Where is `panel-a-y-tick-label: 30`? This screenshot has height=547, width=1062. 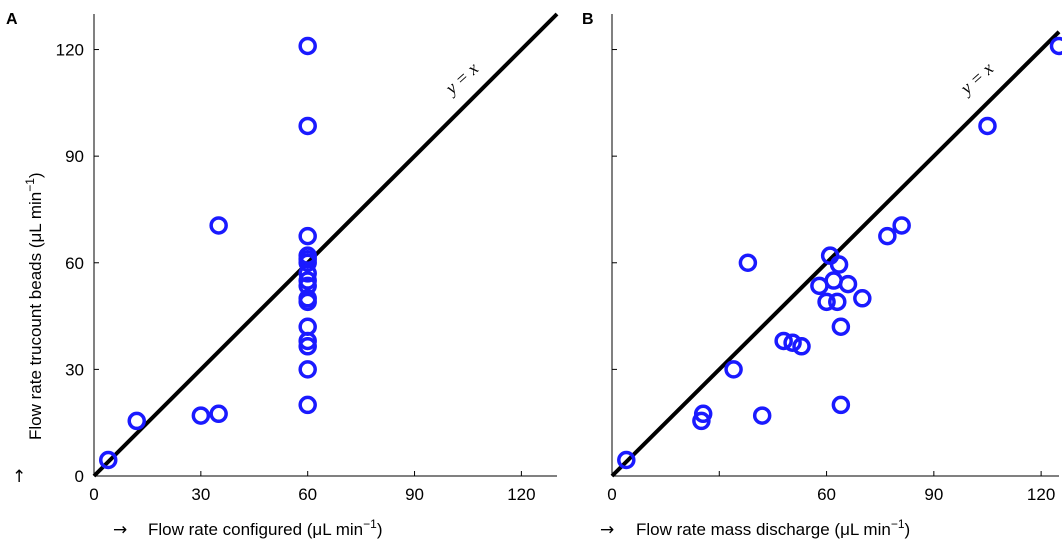
panel-a-y-tick-label: 30 is located at coordinates (74, 369).